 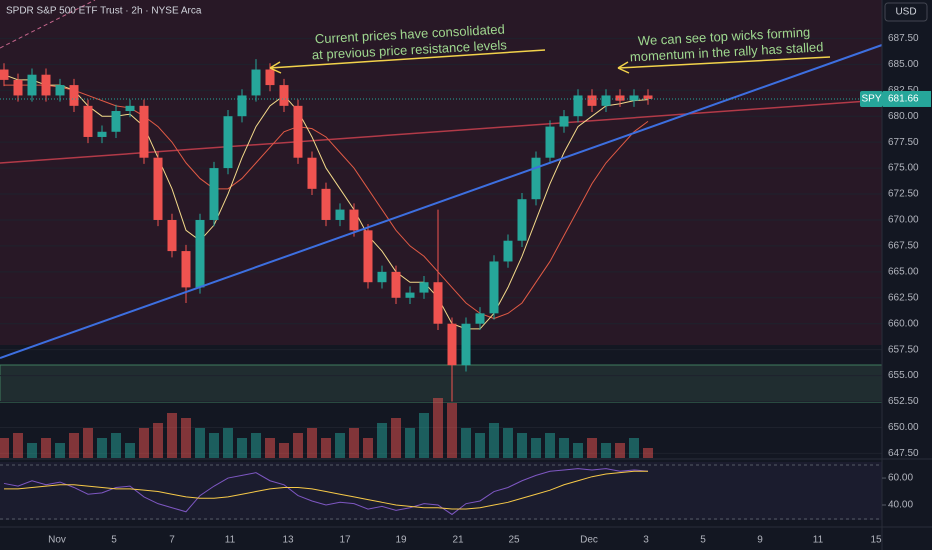 I want to click on y-tick-label: 677.50, so click(x=903, y=142).